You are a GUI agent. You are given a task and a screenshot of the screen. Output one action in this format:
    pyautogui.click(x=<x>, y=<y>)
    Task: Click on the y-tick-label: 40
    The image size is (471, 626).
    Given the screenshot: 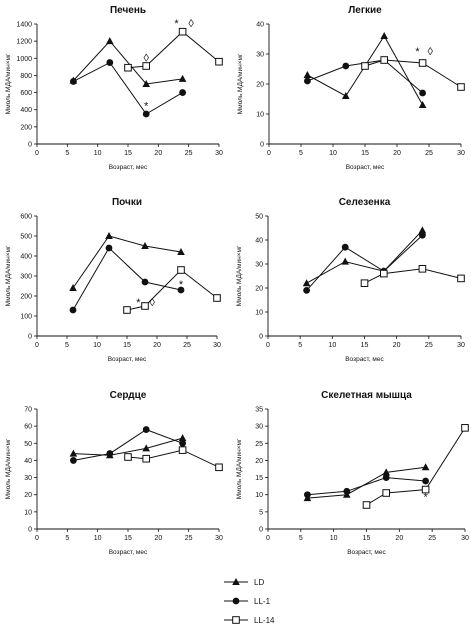 What is the action you would take?
    pyautogui.click(x=260, y=25)
    